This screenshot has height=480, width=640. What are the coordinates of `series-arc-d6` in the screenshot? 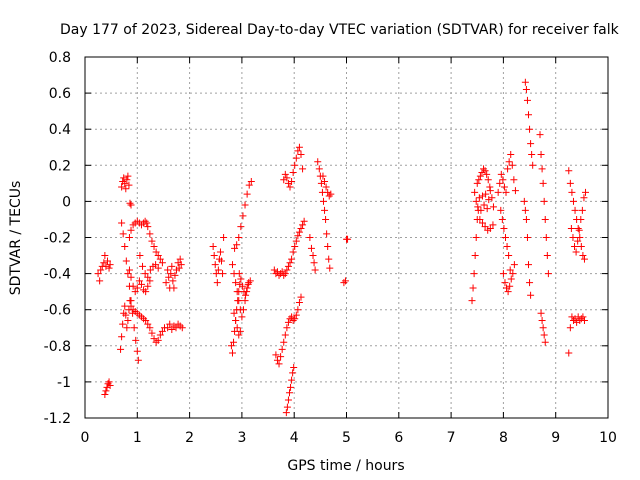 It's located at (505, 240).